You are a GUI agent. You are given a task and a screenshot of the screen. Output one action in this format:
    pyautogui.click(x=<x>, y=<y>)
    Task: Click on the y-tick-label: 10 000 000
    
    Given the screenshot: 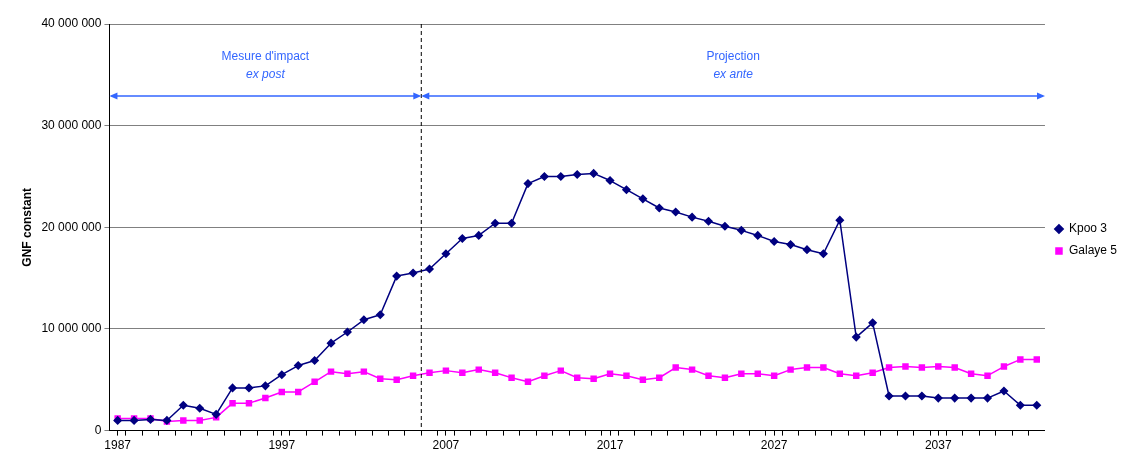 What is the action you would take?
    pyautogui.click(x=71, y=328)
    